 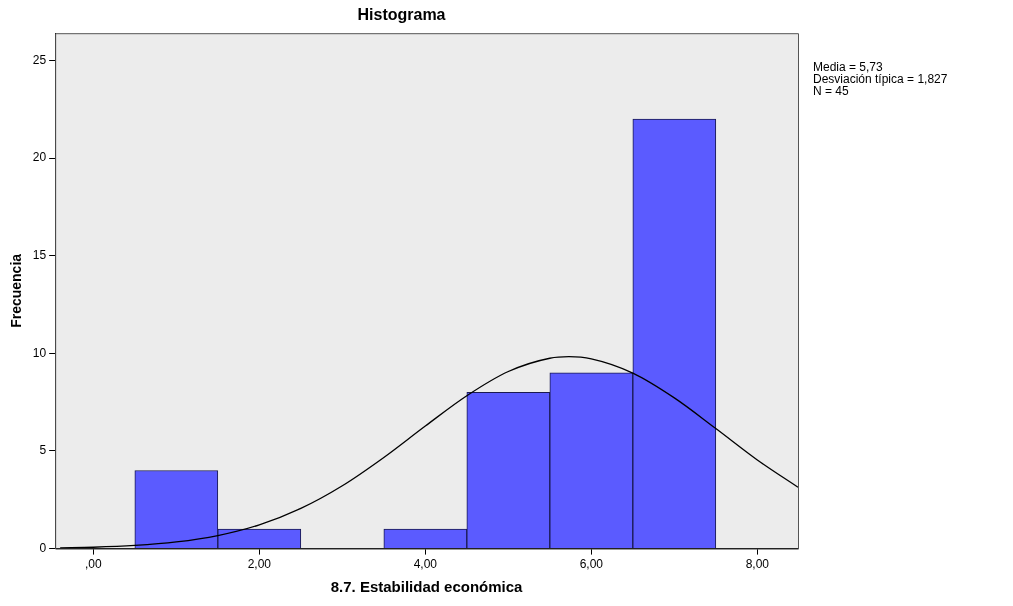 I want to click on x-tick-label: 4,00, so click(x=425, y=564).